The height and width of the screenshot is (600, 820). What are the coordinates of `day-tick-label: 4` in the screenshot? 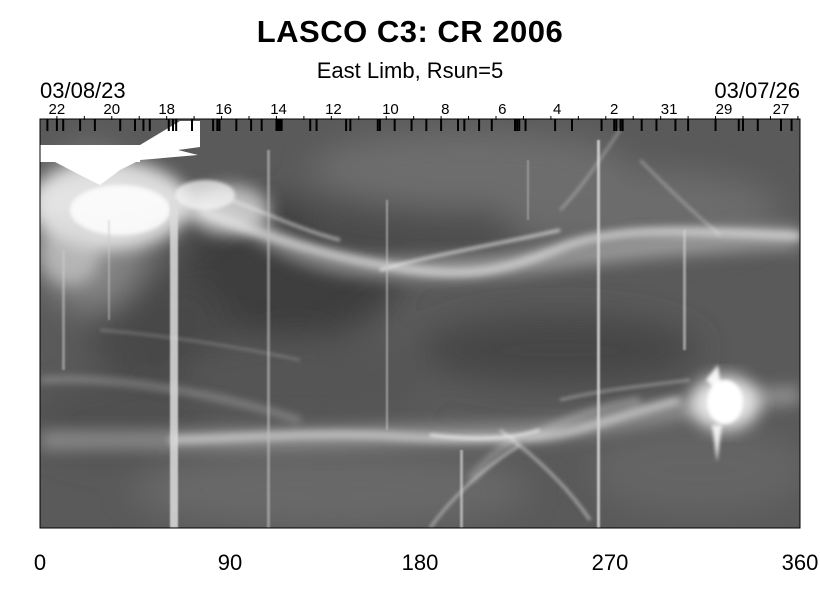 It's located at (557, 109).